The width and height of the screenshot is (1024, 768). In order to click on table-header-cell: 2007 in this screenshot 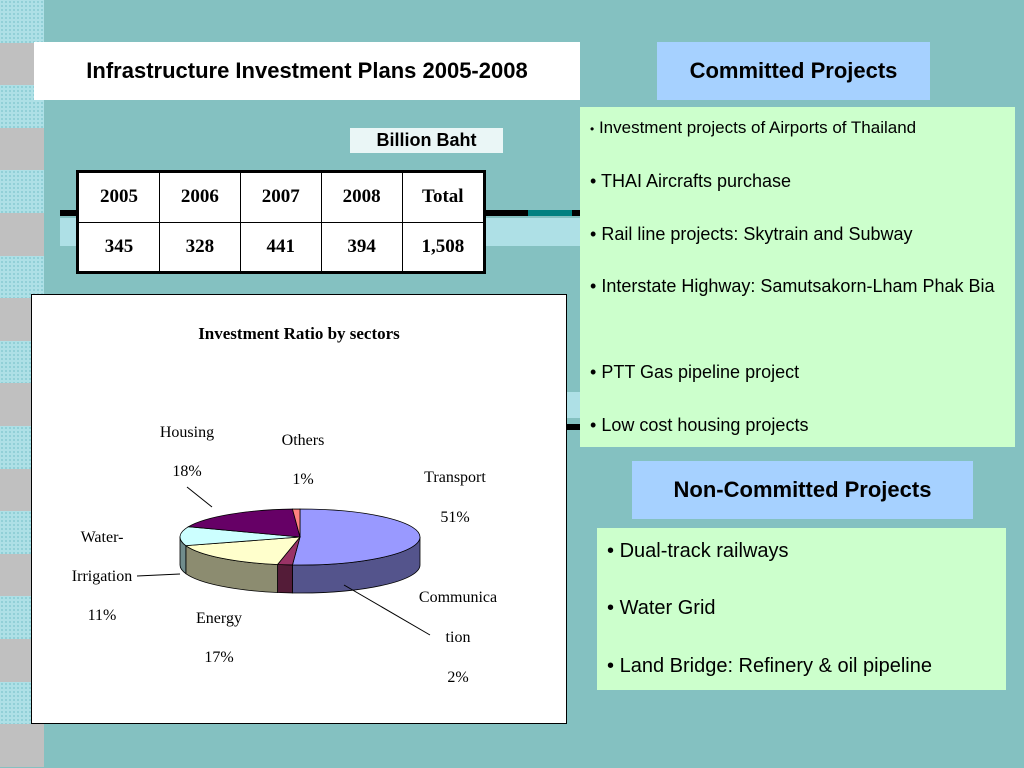, I will do `click(280, 197)`.